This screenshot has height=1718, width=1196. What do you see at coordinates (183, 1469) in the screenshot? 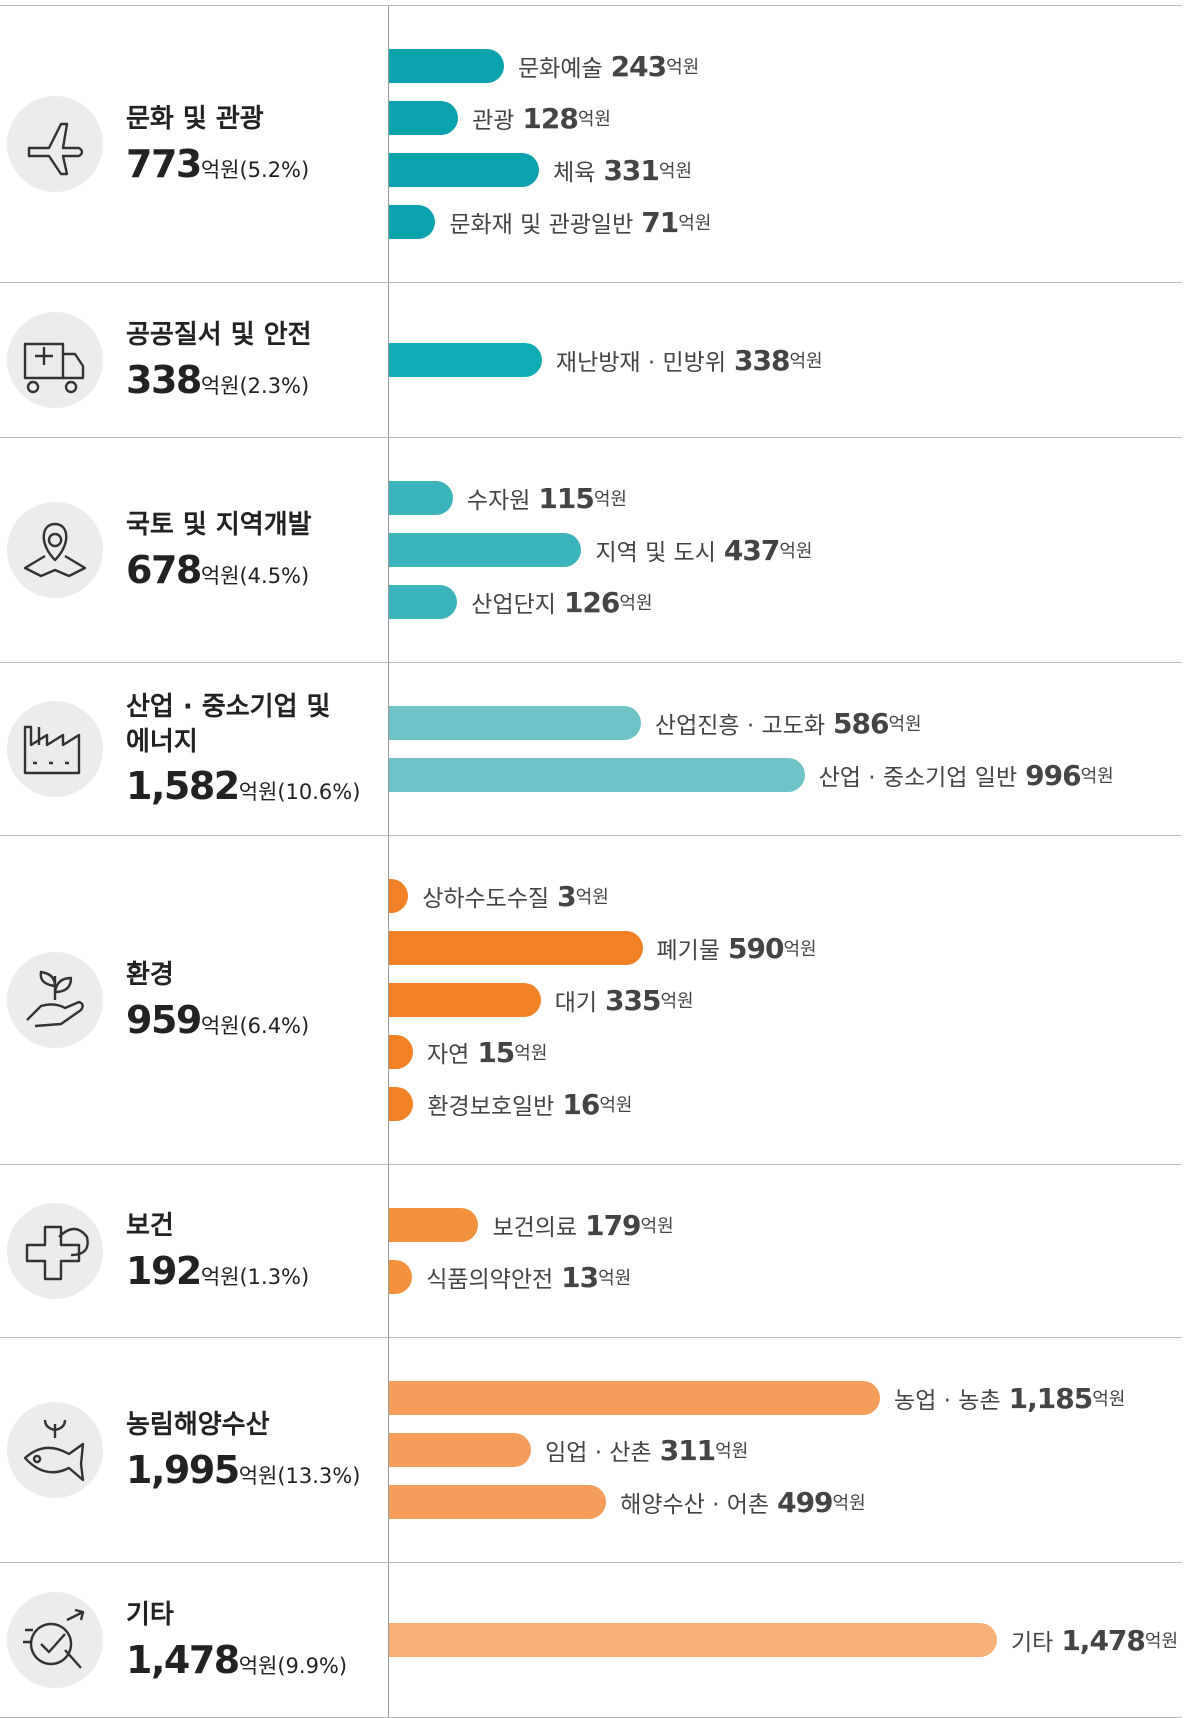
I see `total-value: 1,995` at bounding box center [183, 1469].